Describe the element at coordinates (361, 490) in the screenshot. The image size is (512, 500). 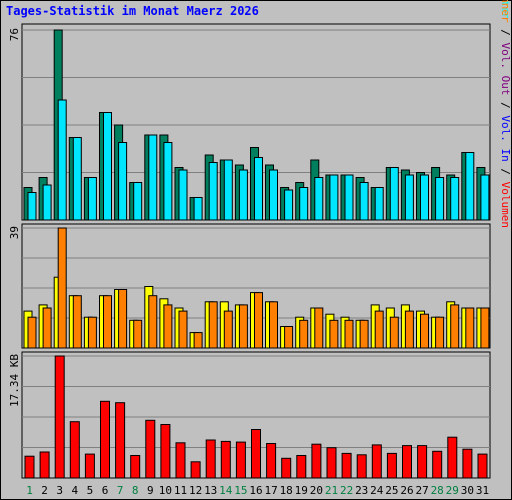
I see `x-tick-label-day-23: 23` at that location.